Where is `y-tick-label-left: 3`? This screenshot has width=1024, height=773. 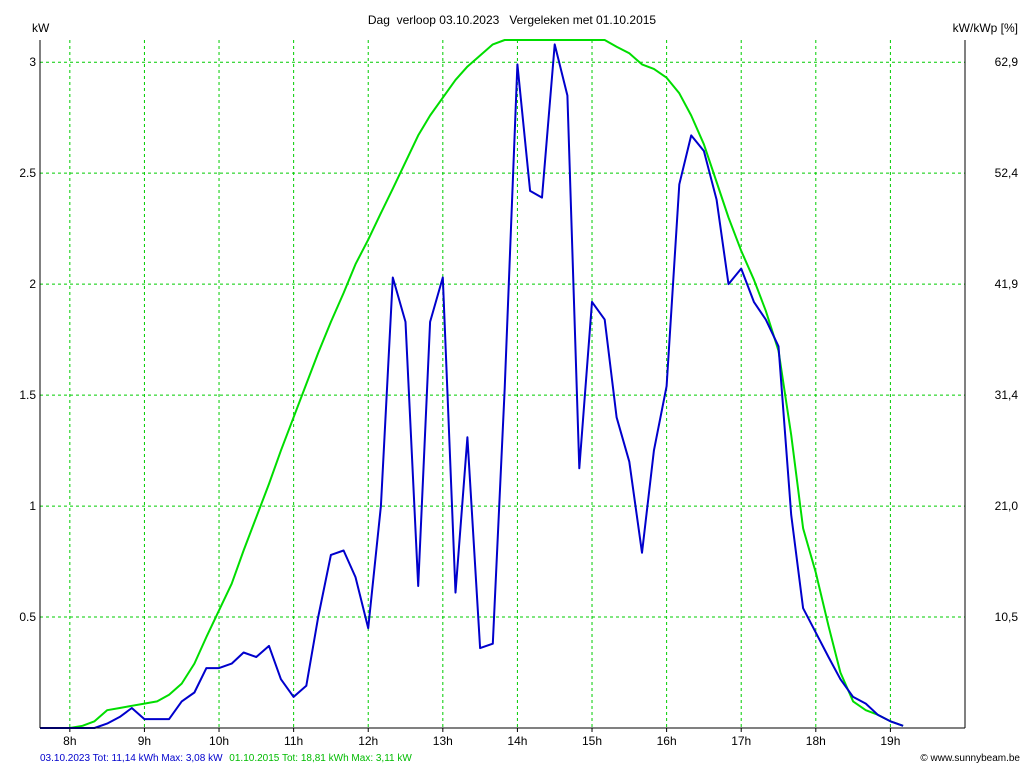
y-tick-label-left: 3 is located at coordinates (32, 62).